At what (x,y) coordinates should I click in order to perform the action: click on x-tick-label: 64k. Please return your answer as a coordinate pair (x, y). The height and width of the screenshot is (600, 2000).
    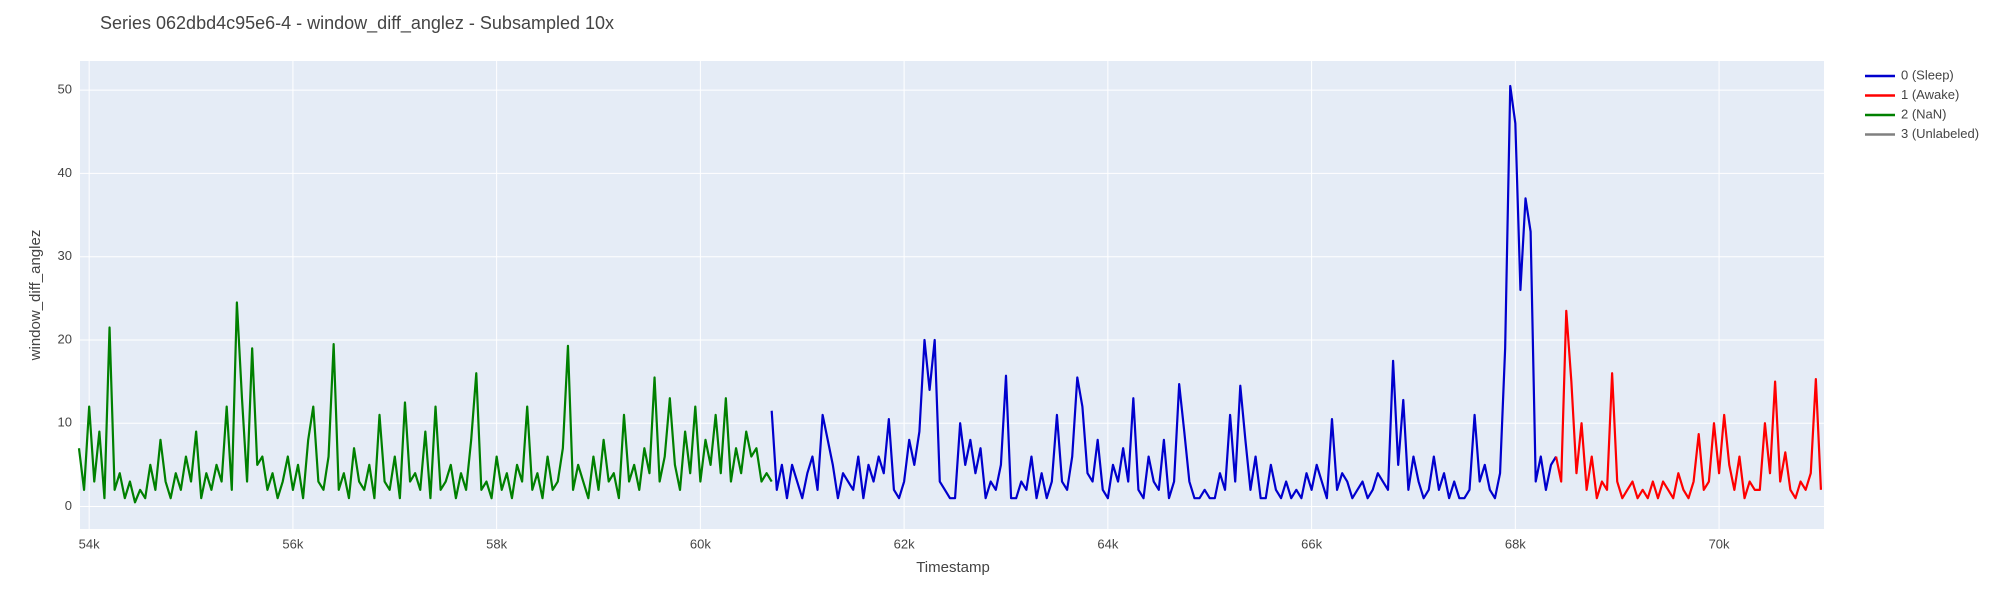
    Looking at the image, I should click on (1107, 543).